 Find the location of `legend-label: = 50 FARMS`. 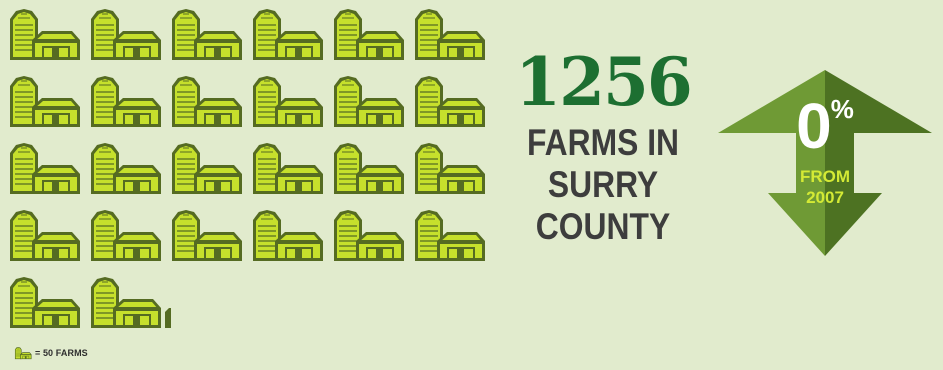

legend-label: = 50 FARMS is located at coordinates (61, 353).